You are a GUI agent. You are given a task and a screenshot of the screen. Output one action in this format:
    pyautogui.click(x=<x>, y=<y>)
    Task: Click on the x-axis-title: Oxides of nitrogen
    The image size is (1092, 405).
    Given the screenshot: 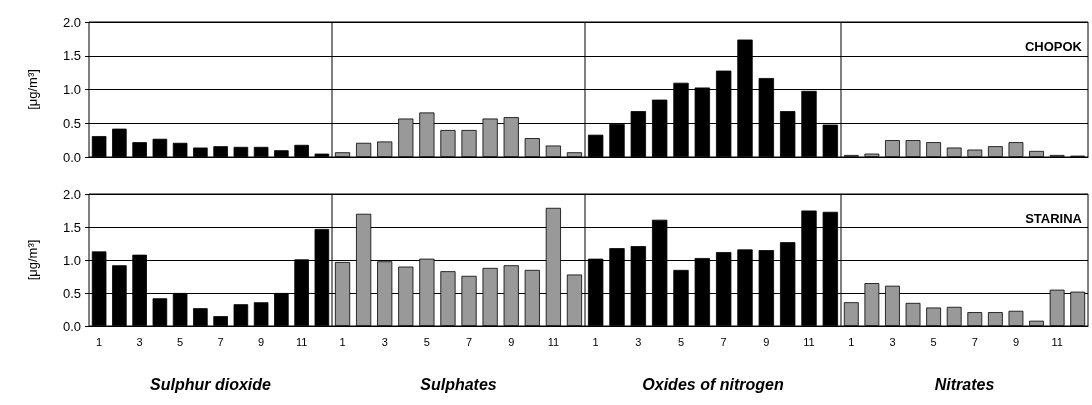 What is the action you would take?
    pyautogui.click(x=713, y=384)
    